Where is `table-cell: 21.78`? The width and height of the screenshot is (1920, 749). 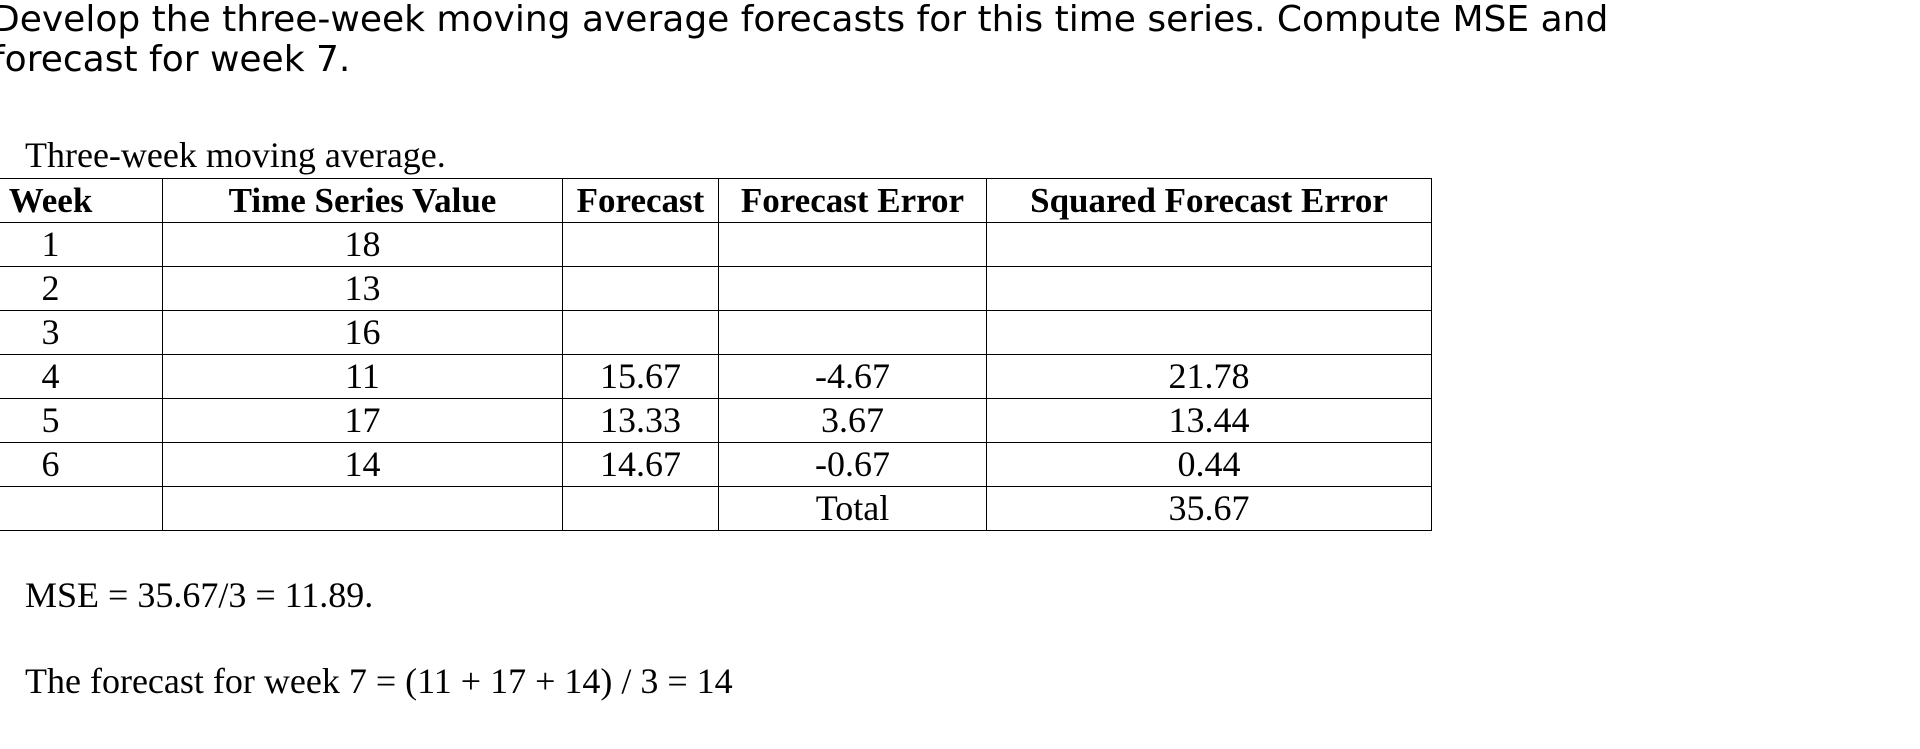 table-cell: 21.78 is located at coordinates (1209, 376).